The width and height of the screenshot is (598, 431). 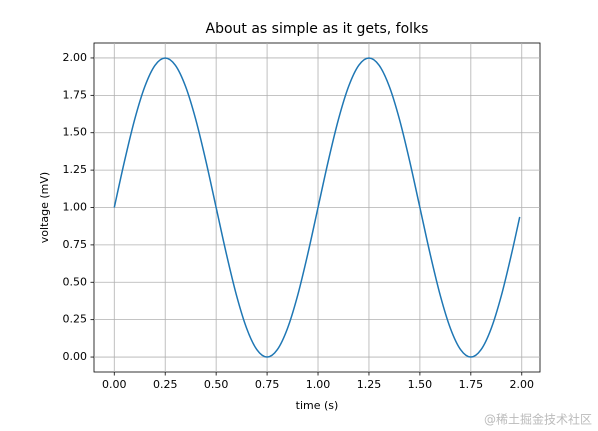 What do you see at coordinates (165, 384) in the screenshot?
I see `x-tick-label: 0.25` at bounding box center [165, 384].